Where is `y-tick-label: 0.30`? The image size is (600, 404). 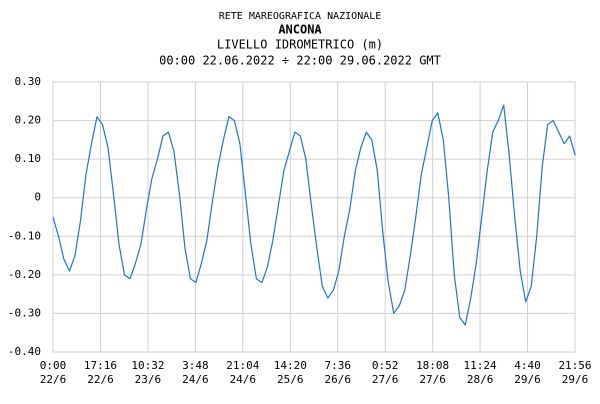
y-tick-label: 0.30 is located at coordinates (28, 81).